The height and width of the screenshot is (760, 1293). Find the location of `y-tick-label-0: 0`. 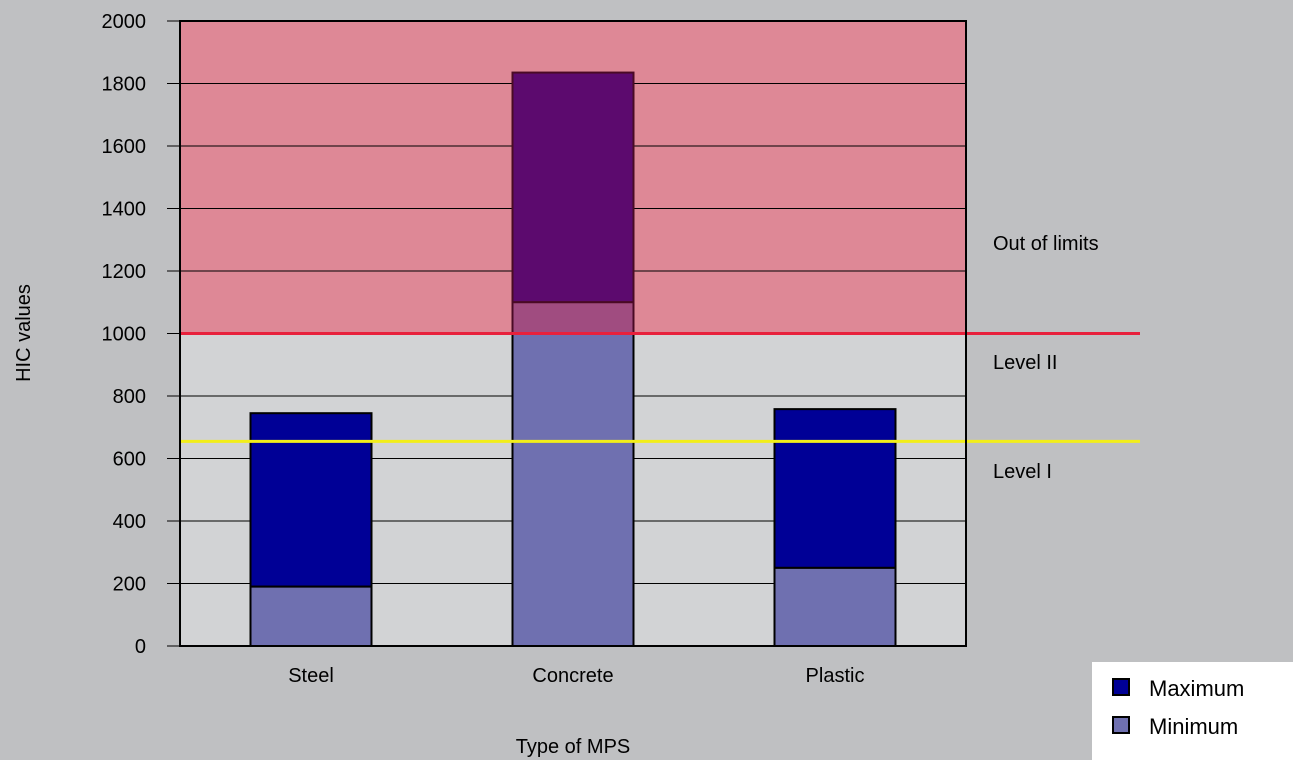

y-tick-label-0: 0 is located at coordinates (140, 647).